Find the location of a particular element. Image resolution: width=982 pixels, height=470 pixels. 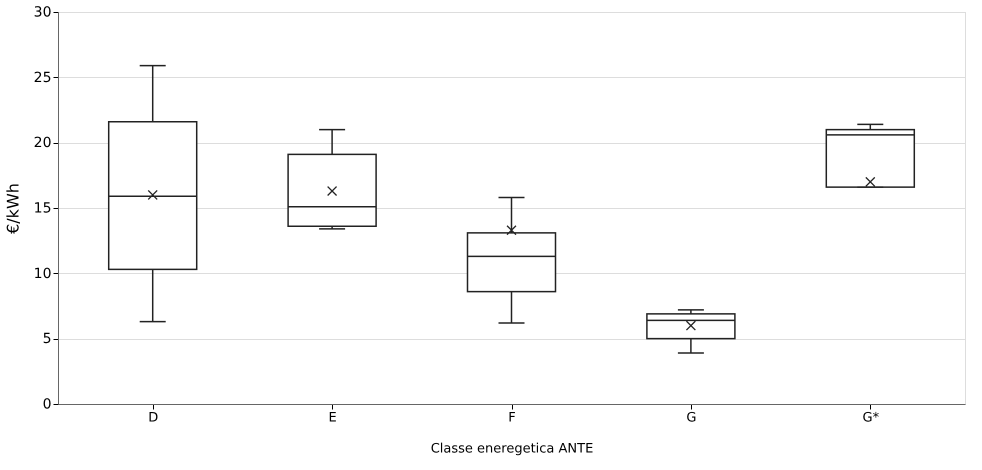

x-tick-label: D is located at coordinates (153, 418).